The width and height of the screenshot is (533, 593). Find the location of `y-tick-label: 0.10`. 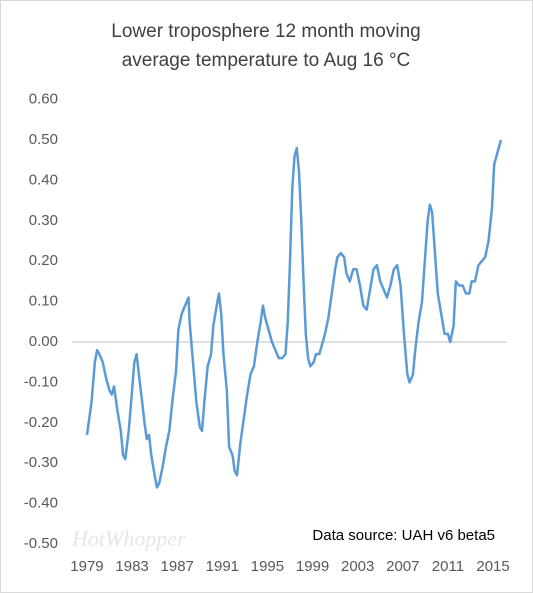

y-tick-label: 0.10 is located at coordinates (43, 301).